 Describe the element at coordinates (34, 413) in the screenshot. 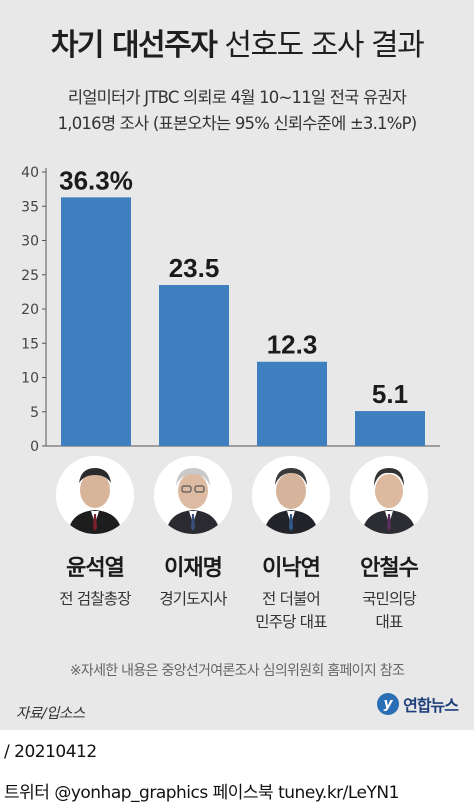

I see `y-tick-label: 5` at that location.